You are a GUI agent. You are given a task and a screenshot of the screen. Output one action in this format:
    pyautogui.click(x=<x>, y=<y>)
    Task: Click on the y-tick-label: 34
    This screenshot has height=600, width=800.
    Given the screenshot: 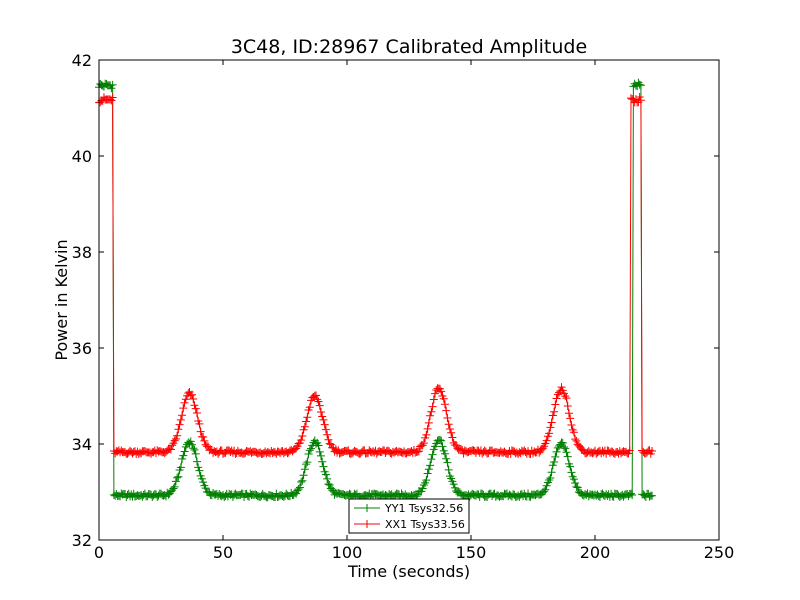 What is the action you would take?
    pyautogui.click(x=82, y=444)
    